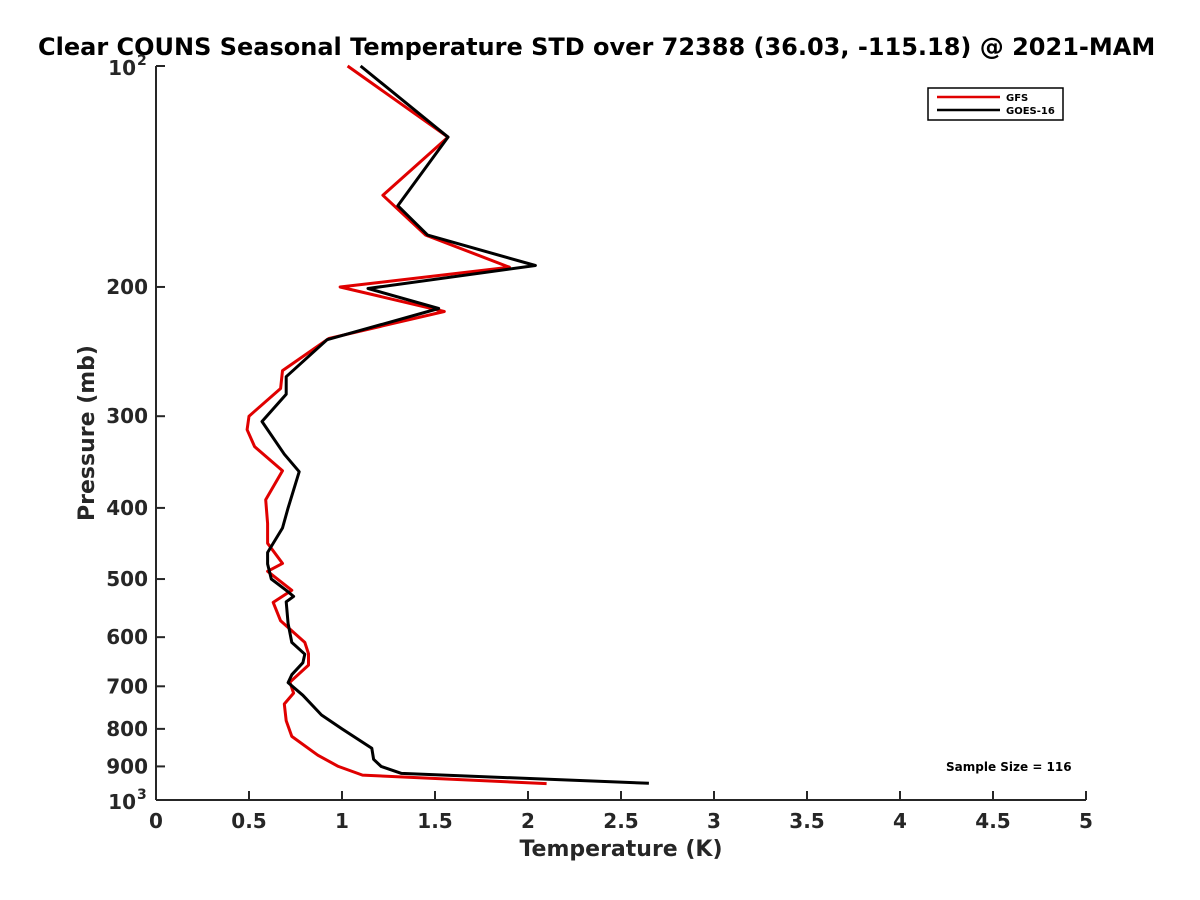 The width and height of the screenshot is (1200, 900). Describe the element at coordinates (992, 821) in the screenshot. I see `x-tick-label: 4.5` at that location.